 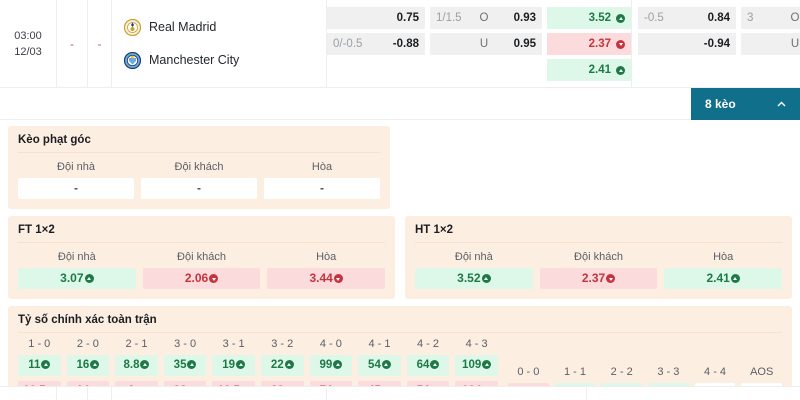 What do you see at coordinates (745, 104) in the screenshot?
I see `keo-count-toggle-button: 8 kèo` at bounding box center [745, 104].